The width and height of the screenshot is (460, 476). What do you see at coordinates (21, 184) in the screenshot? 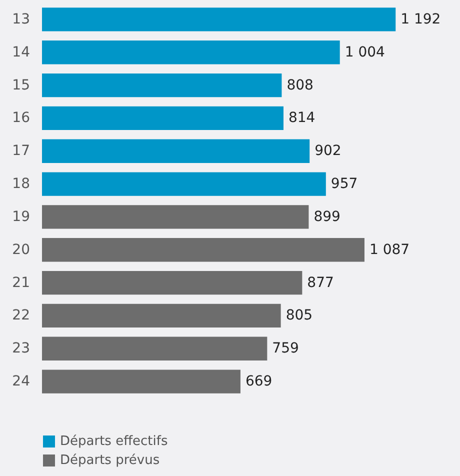
I see `y-tick-label: 18` at bounding box center [21, 184].